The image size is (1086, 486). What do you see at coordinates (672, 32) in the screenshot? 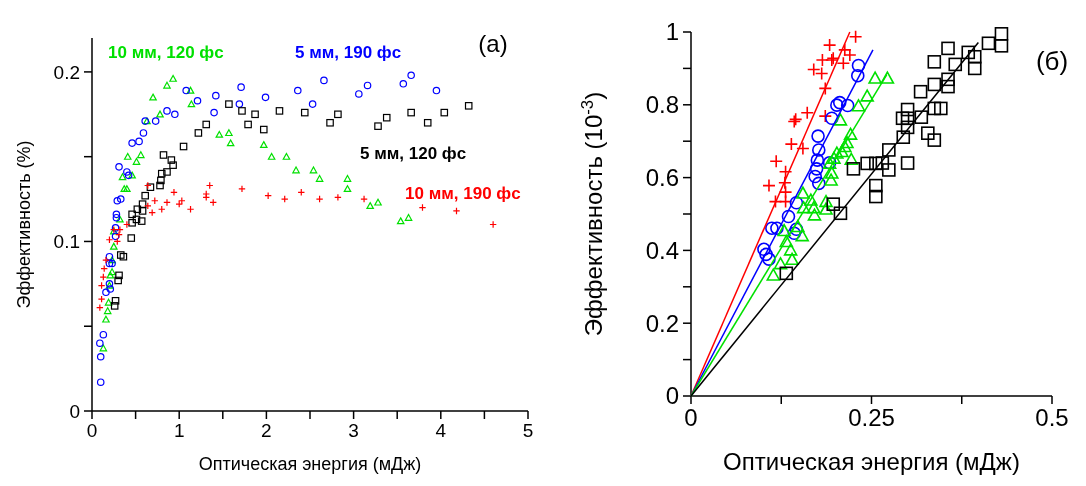
I see `y-tick-label: 1` at bounding box center [672, 32].